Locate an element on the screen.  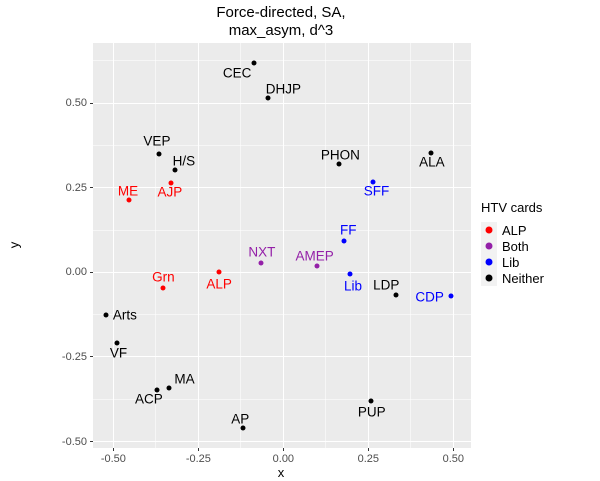
data-point-LDP is located at coordinates (396, 295).